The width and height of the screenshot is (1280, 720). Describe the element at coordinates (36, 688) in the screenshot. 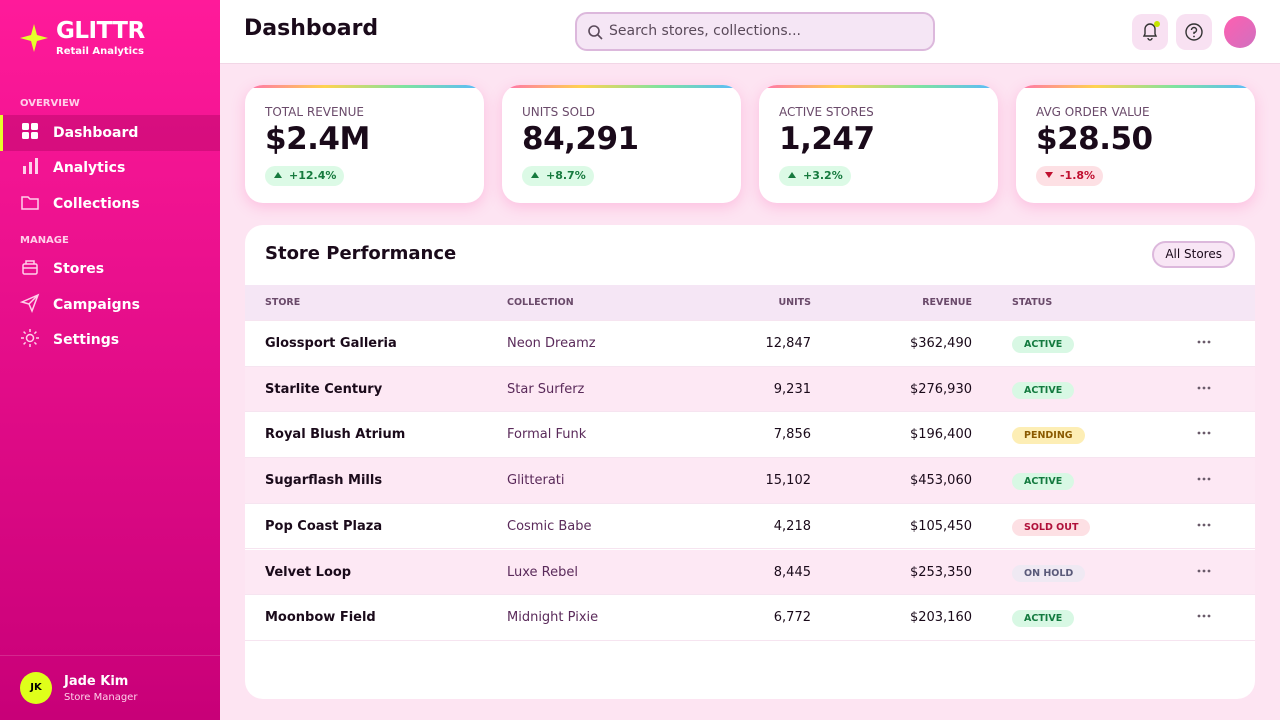

I see `user-avatar: JK` at that location.